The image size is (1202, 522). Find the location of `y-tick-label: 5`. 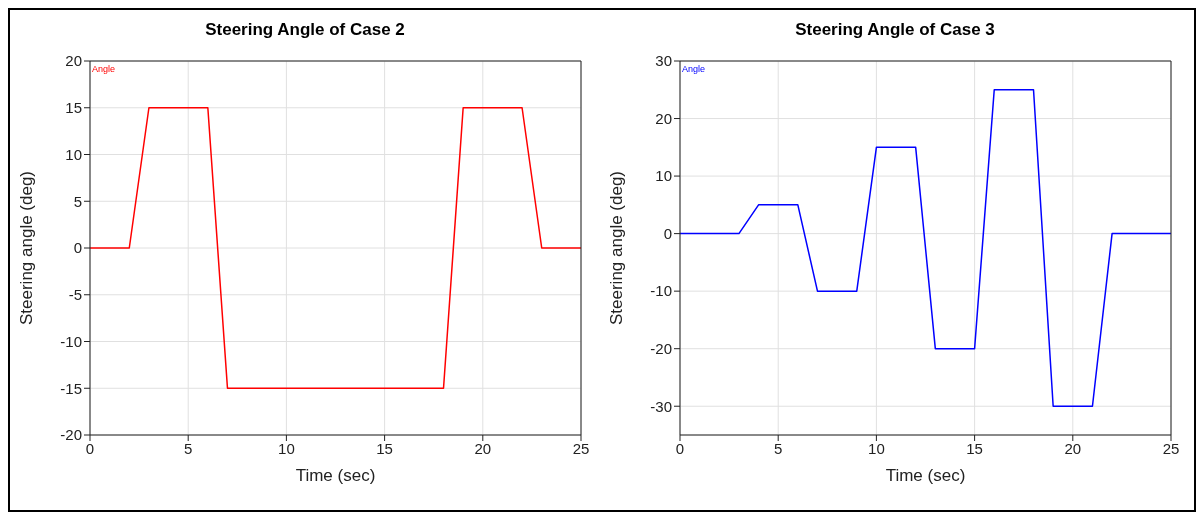

y-tick-label: 5 is located at coordinates (77, 201).